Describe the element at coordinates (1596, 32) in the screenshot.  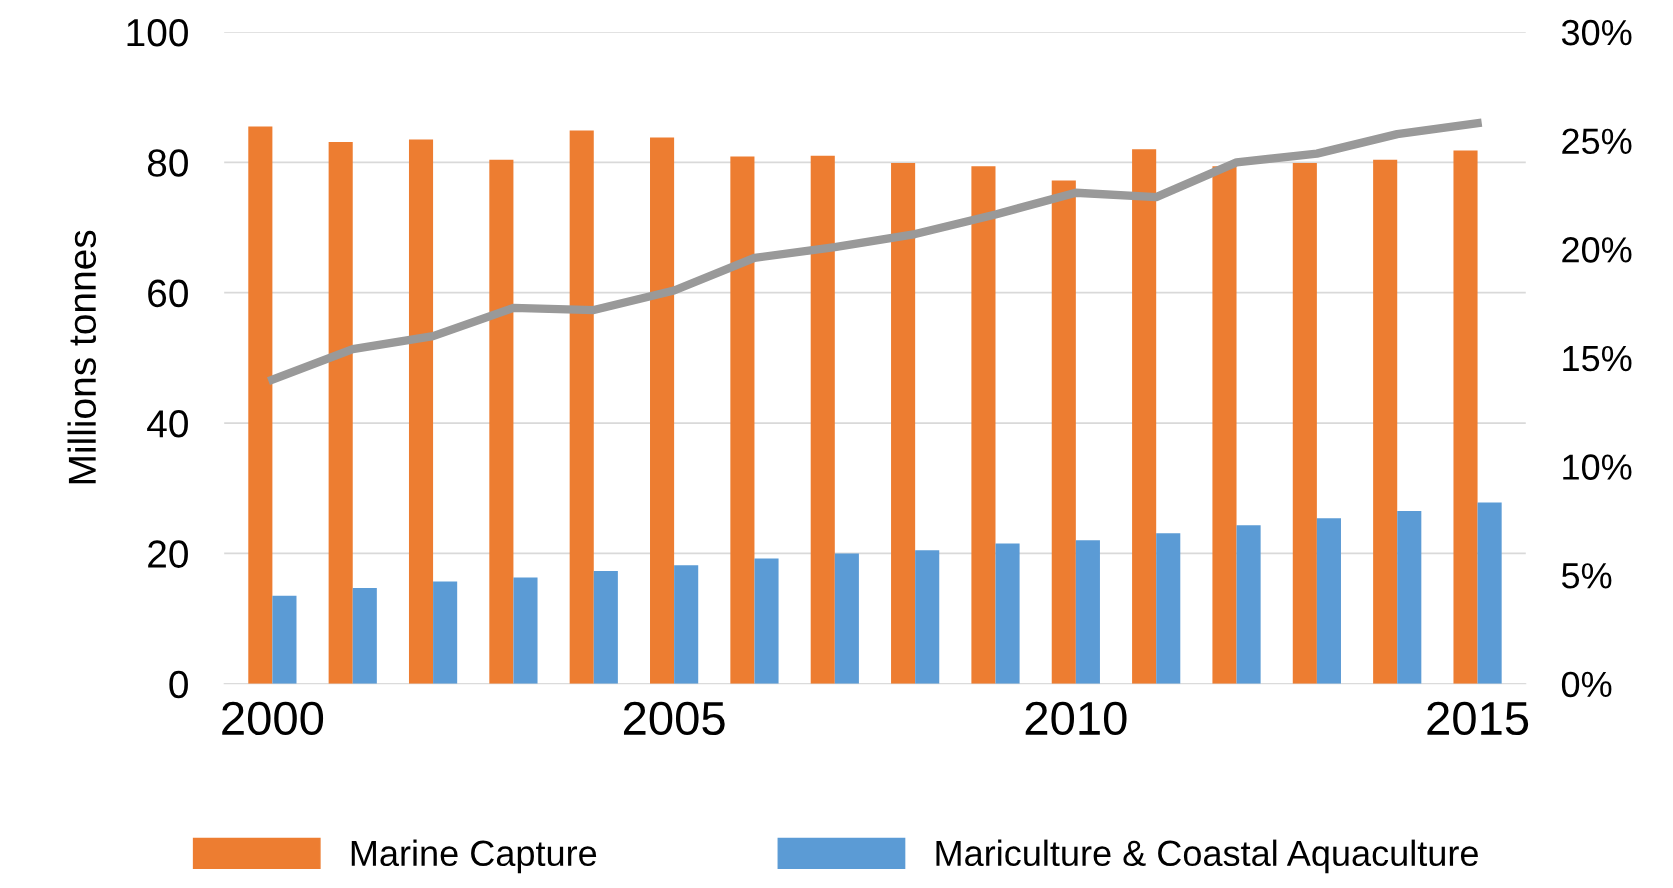
I see `y2-tick-label: 30%` at that location.